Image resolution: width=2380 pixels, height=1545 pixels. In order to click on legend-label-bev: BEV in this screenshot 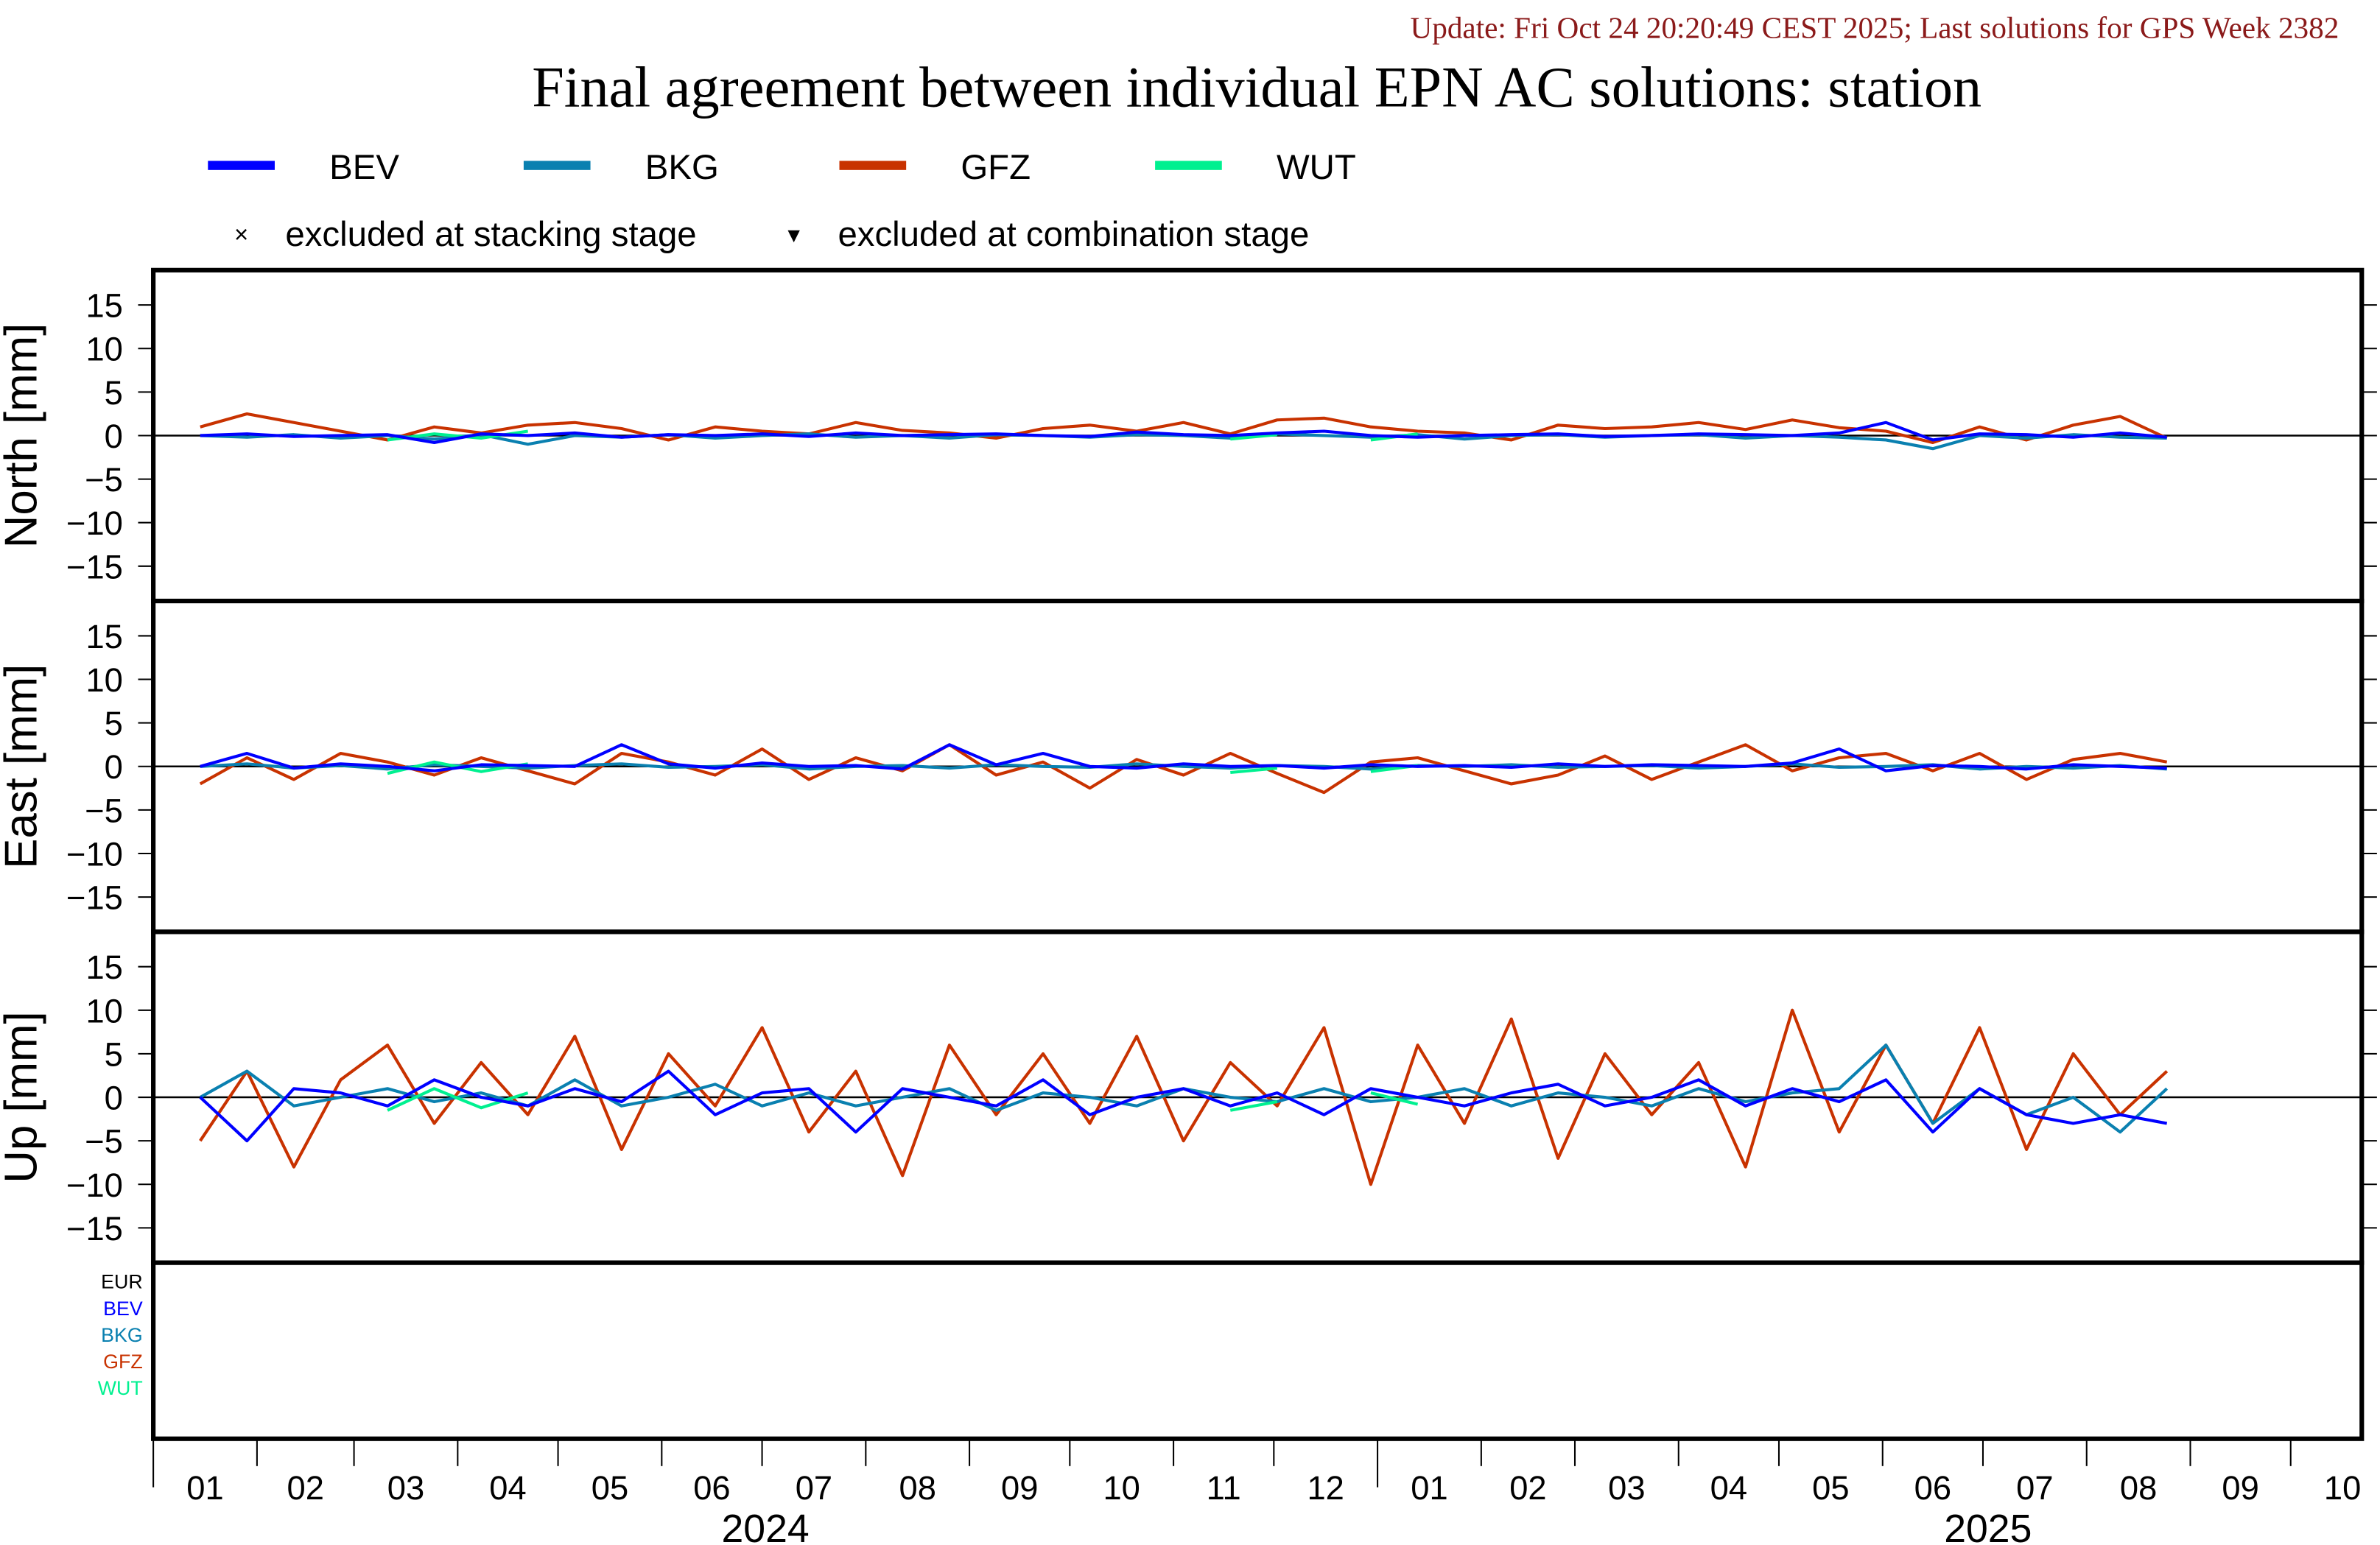, I will do `click(364, 168)`.